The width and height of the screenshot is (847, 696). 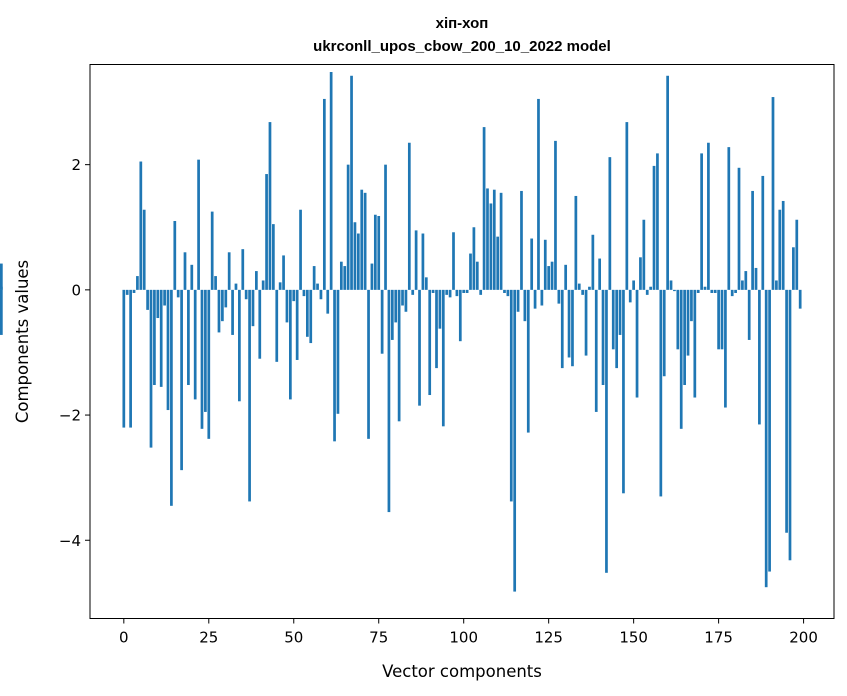 I want to click on x-tick-label: 25, so click(x=208, y=638).